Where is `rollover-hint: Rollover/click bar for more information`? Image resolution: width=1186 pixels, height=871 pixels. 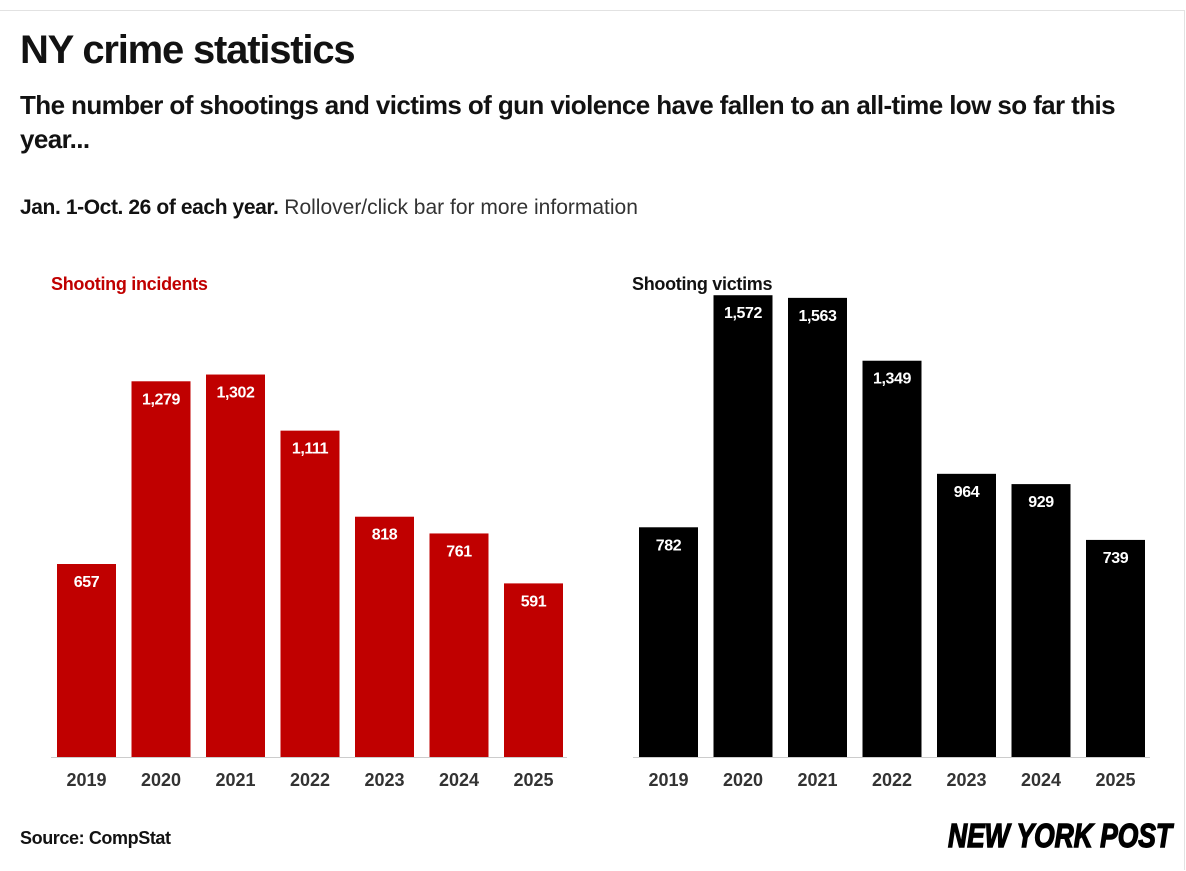
rollover-hint: Rollover/click bar for more information is located at coordinates (461, 207).